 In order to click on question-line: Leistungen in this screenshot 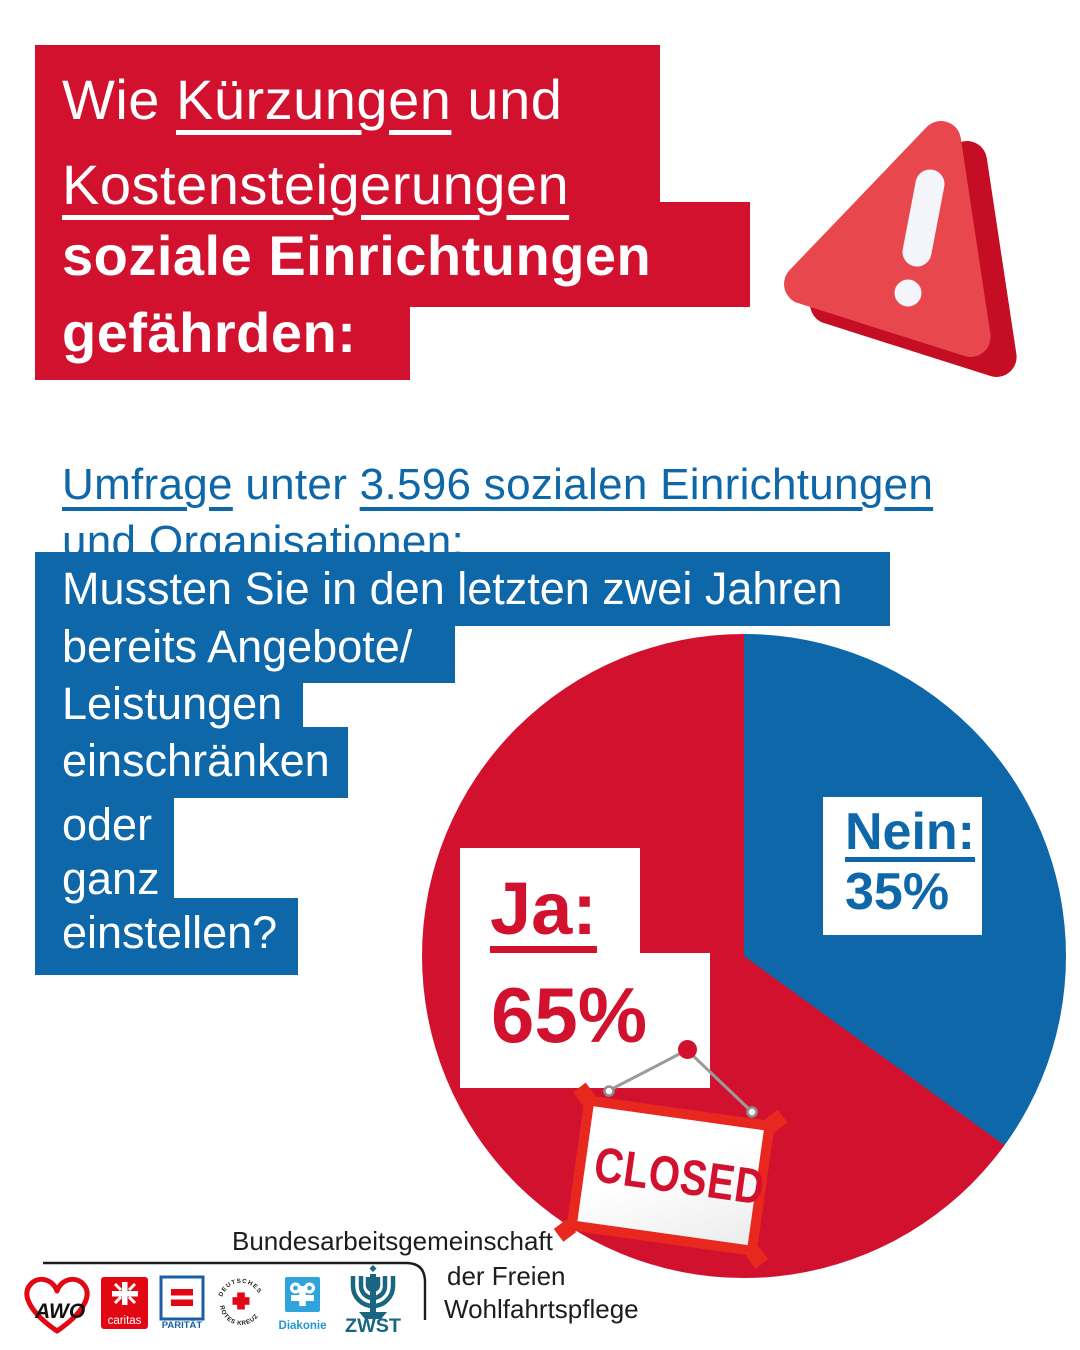, I will do `click(172, 703)`.